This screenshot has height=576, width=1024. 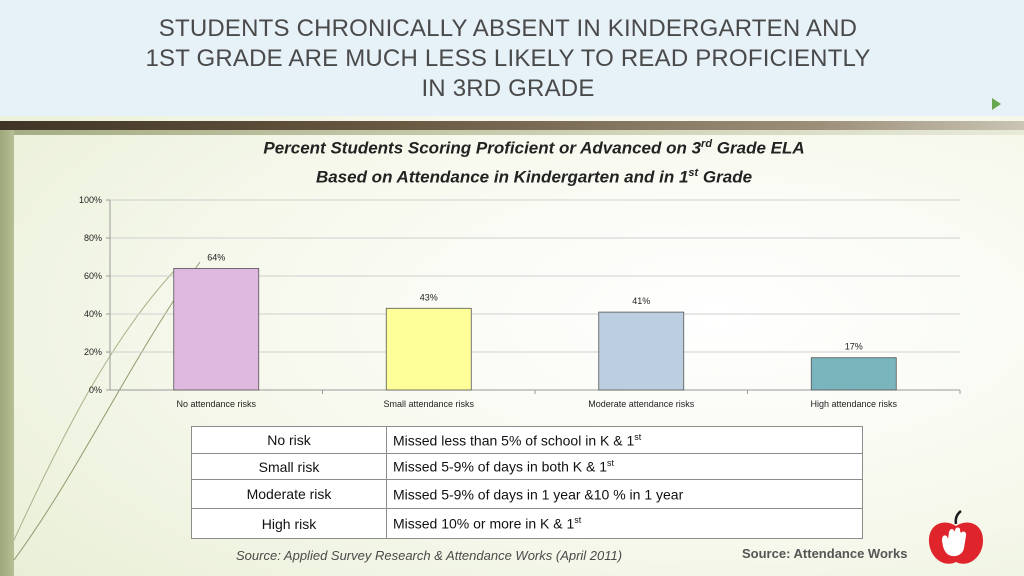 What do you see at coordinates (854, 347) in the screenshot?
I see `data-label: 17%` at bounding box center [854, 347].